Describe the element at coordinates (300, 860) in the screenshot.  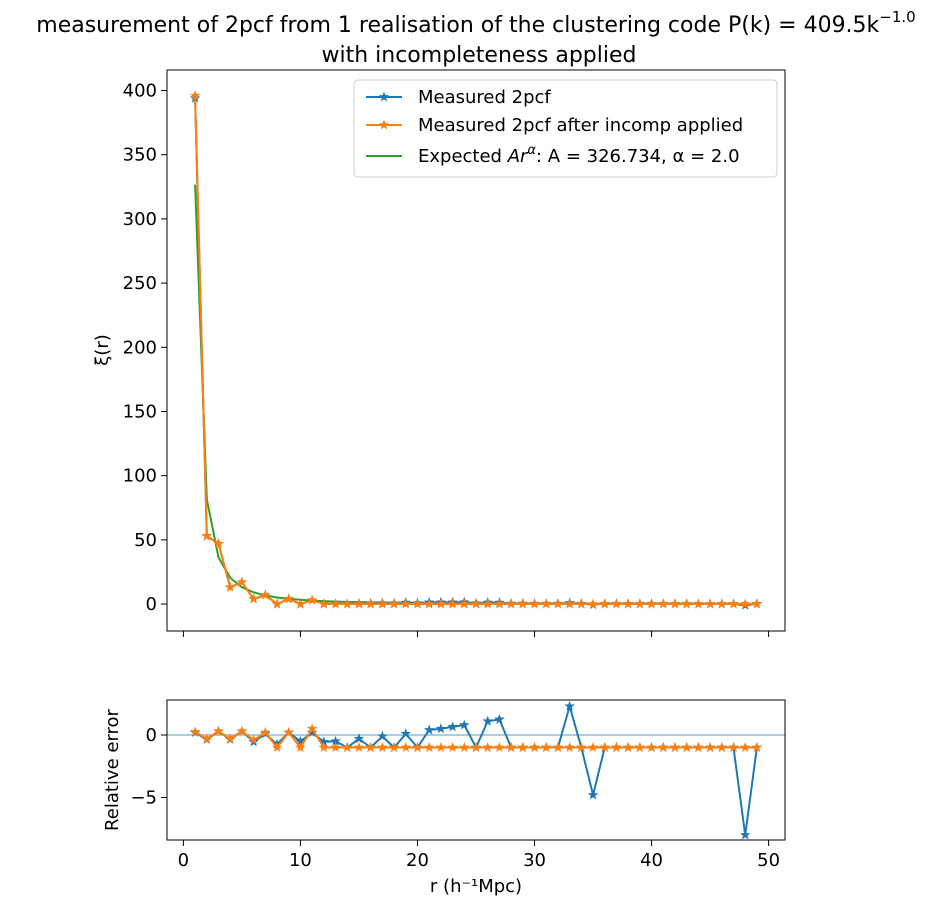
I see `x-tick-label: 10` at that location.